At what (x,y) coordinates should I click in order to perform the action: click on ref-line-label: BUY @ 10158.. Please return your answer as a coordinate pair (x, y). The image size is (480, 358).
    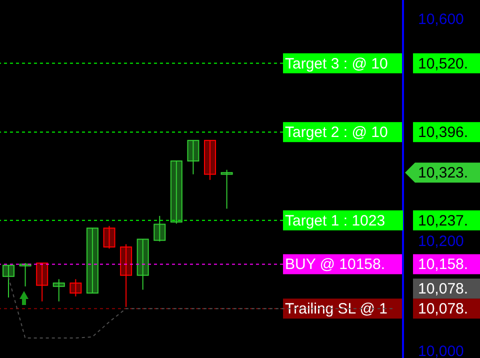
    Looking at the image, I should click on (335, 265).